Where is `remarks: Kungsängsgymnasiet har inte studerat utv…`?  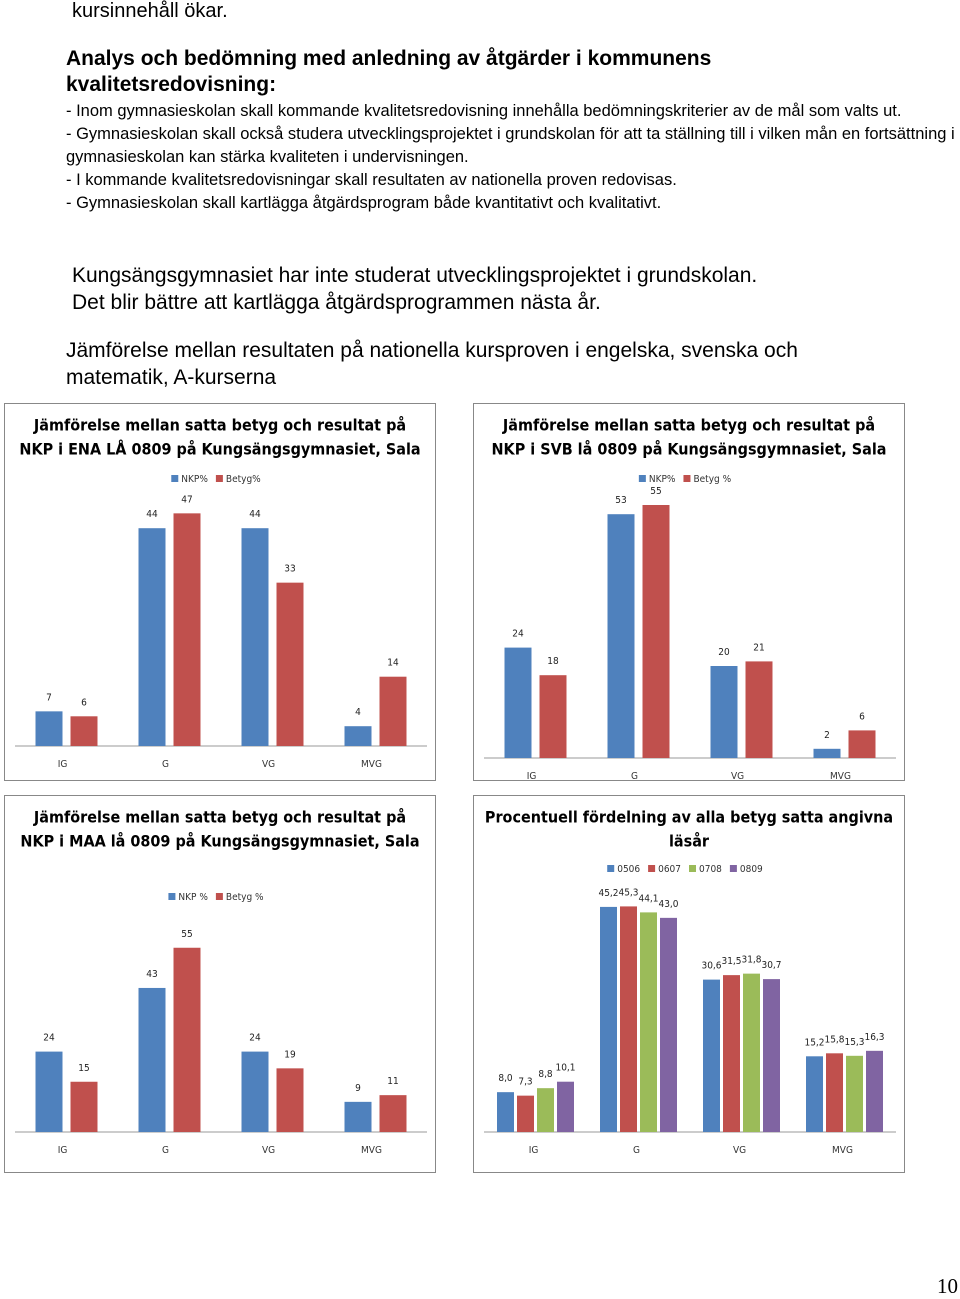 remarks: Kungsängsgymnasiet har inte studerat utv… is located at coordinates (414, 289).